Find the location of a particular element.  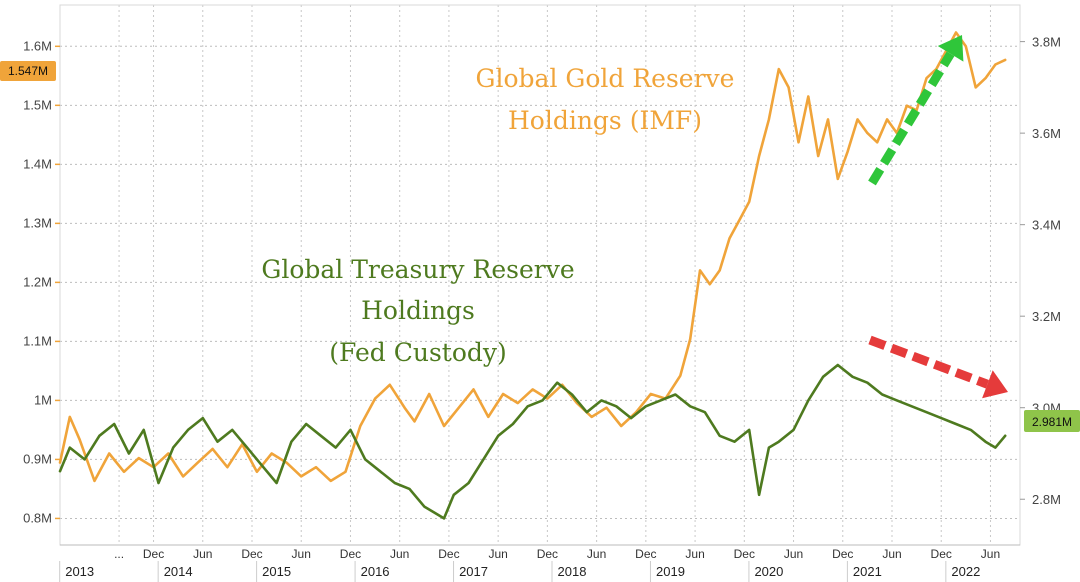

right-tick-label: 3.2M is located at coordinates (1046, 316).